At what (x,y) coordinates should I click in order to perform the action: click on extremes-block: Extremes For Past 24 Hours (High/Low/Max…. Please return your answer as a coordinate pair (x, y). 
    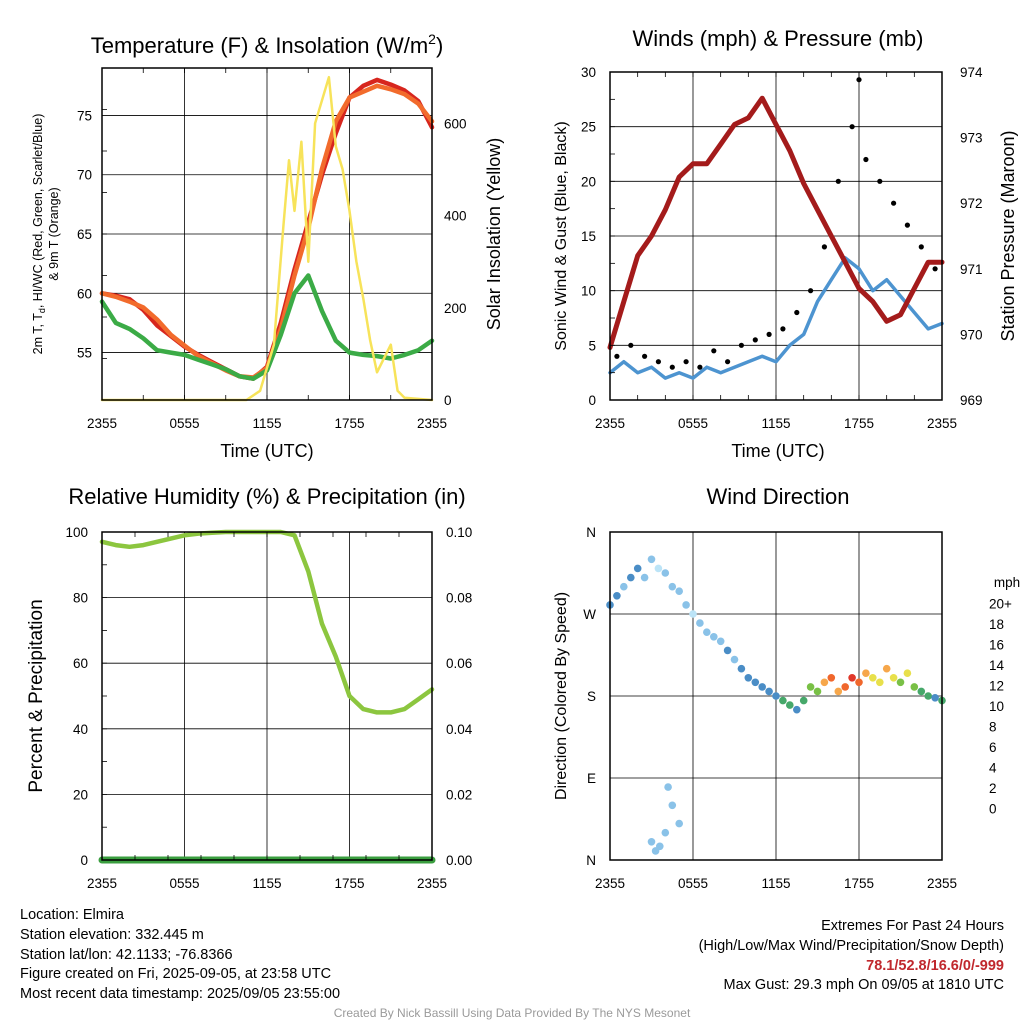
    Looking at the image, I should click on (851, 956).